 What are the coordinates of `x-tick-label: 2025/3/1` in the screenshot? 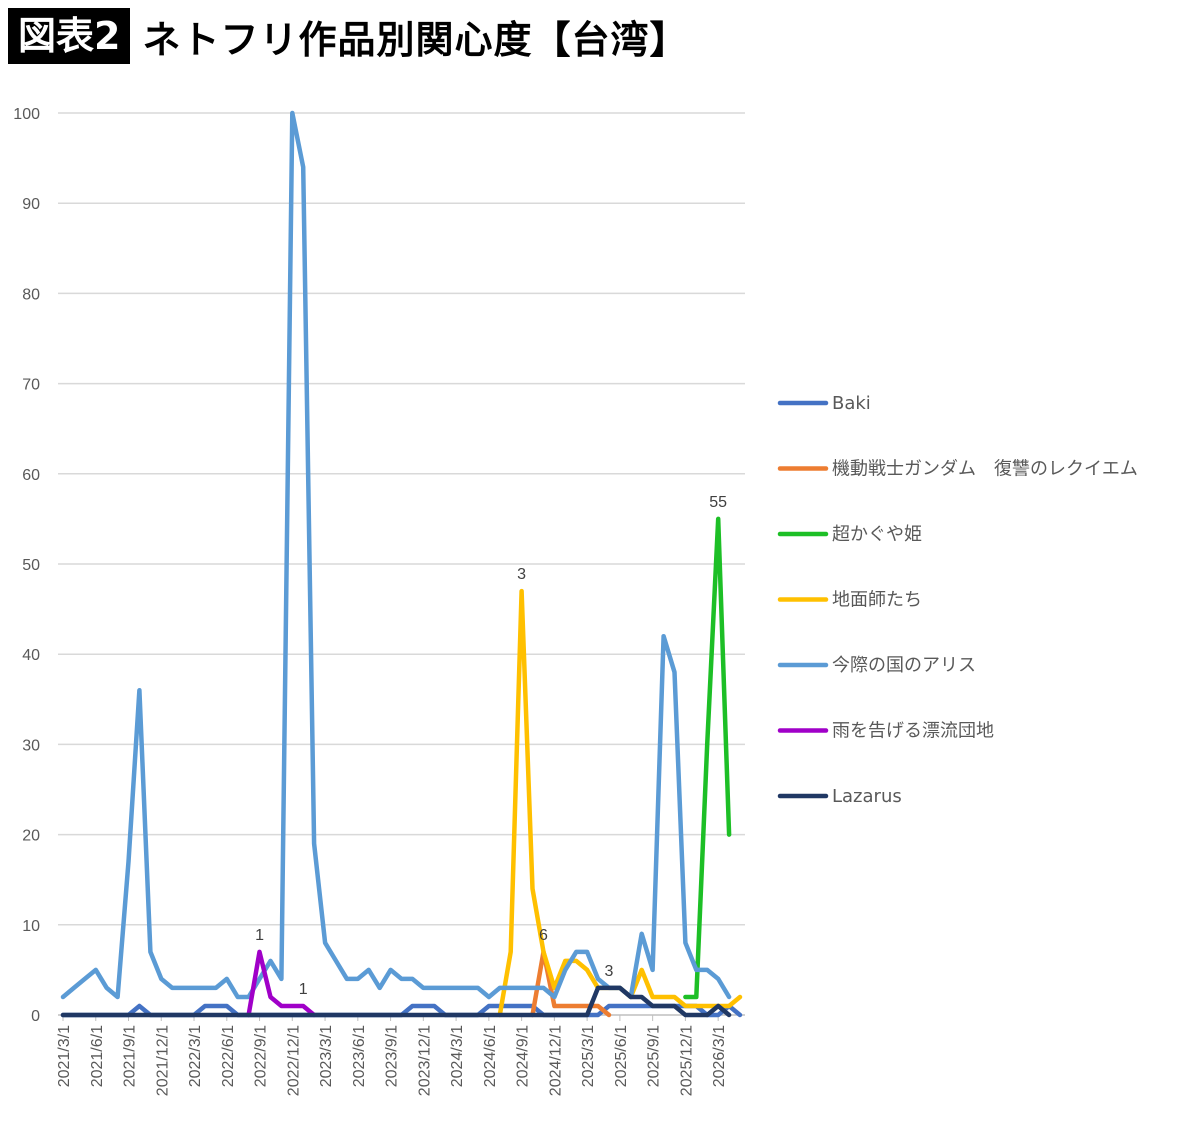 It's located at (588, 1056).